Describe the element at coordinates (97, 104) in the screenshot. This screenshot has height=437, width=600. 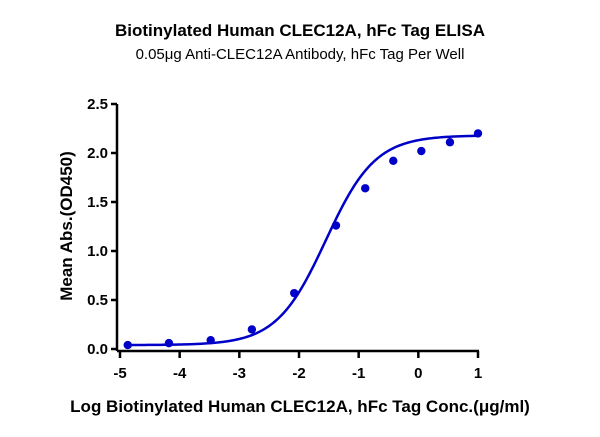
I see `y-tick-label: 2.5` at that location.